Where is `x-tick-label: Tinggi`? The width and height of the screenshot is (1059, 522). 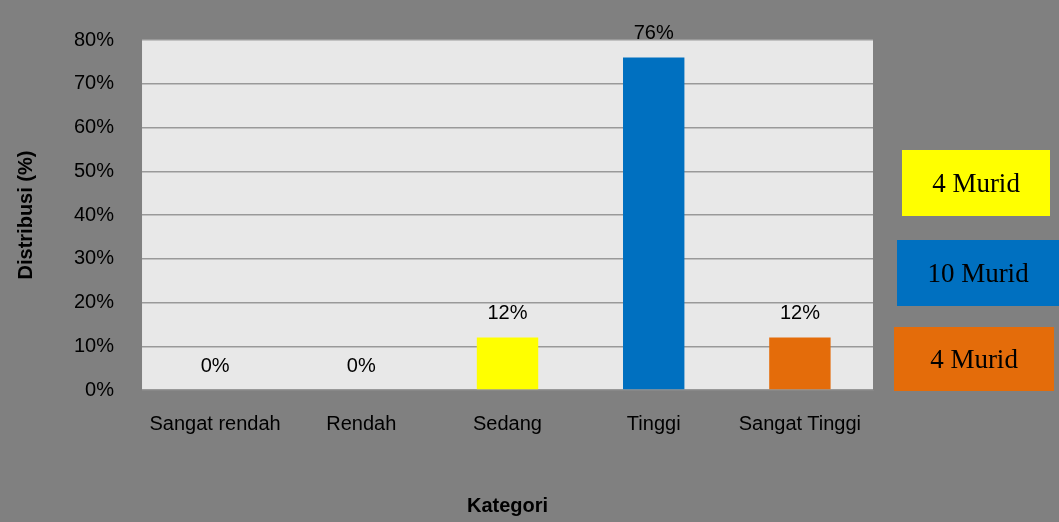
x-tick-label: Tinggi is located at coordinates (653, 422).